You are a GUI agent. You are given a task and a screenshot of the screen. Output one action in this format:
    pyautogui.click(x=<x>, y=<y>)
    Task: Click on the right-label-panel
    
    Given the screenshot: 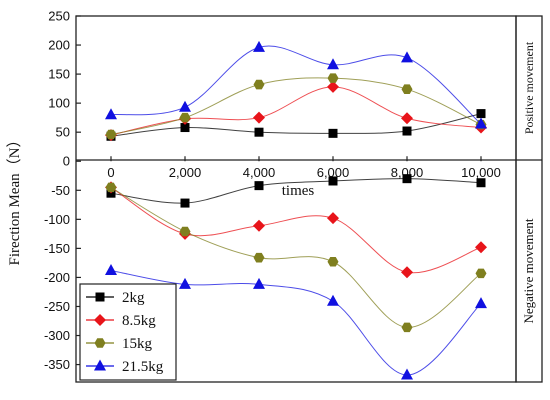 What is the action you would take?
    pyautogui.click(x=529, y=199)
    